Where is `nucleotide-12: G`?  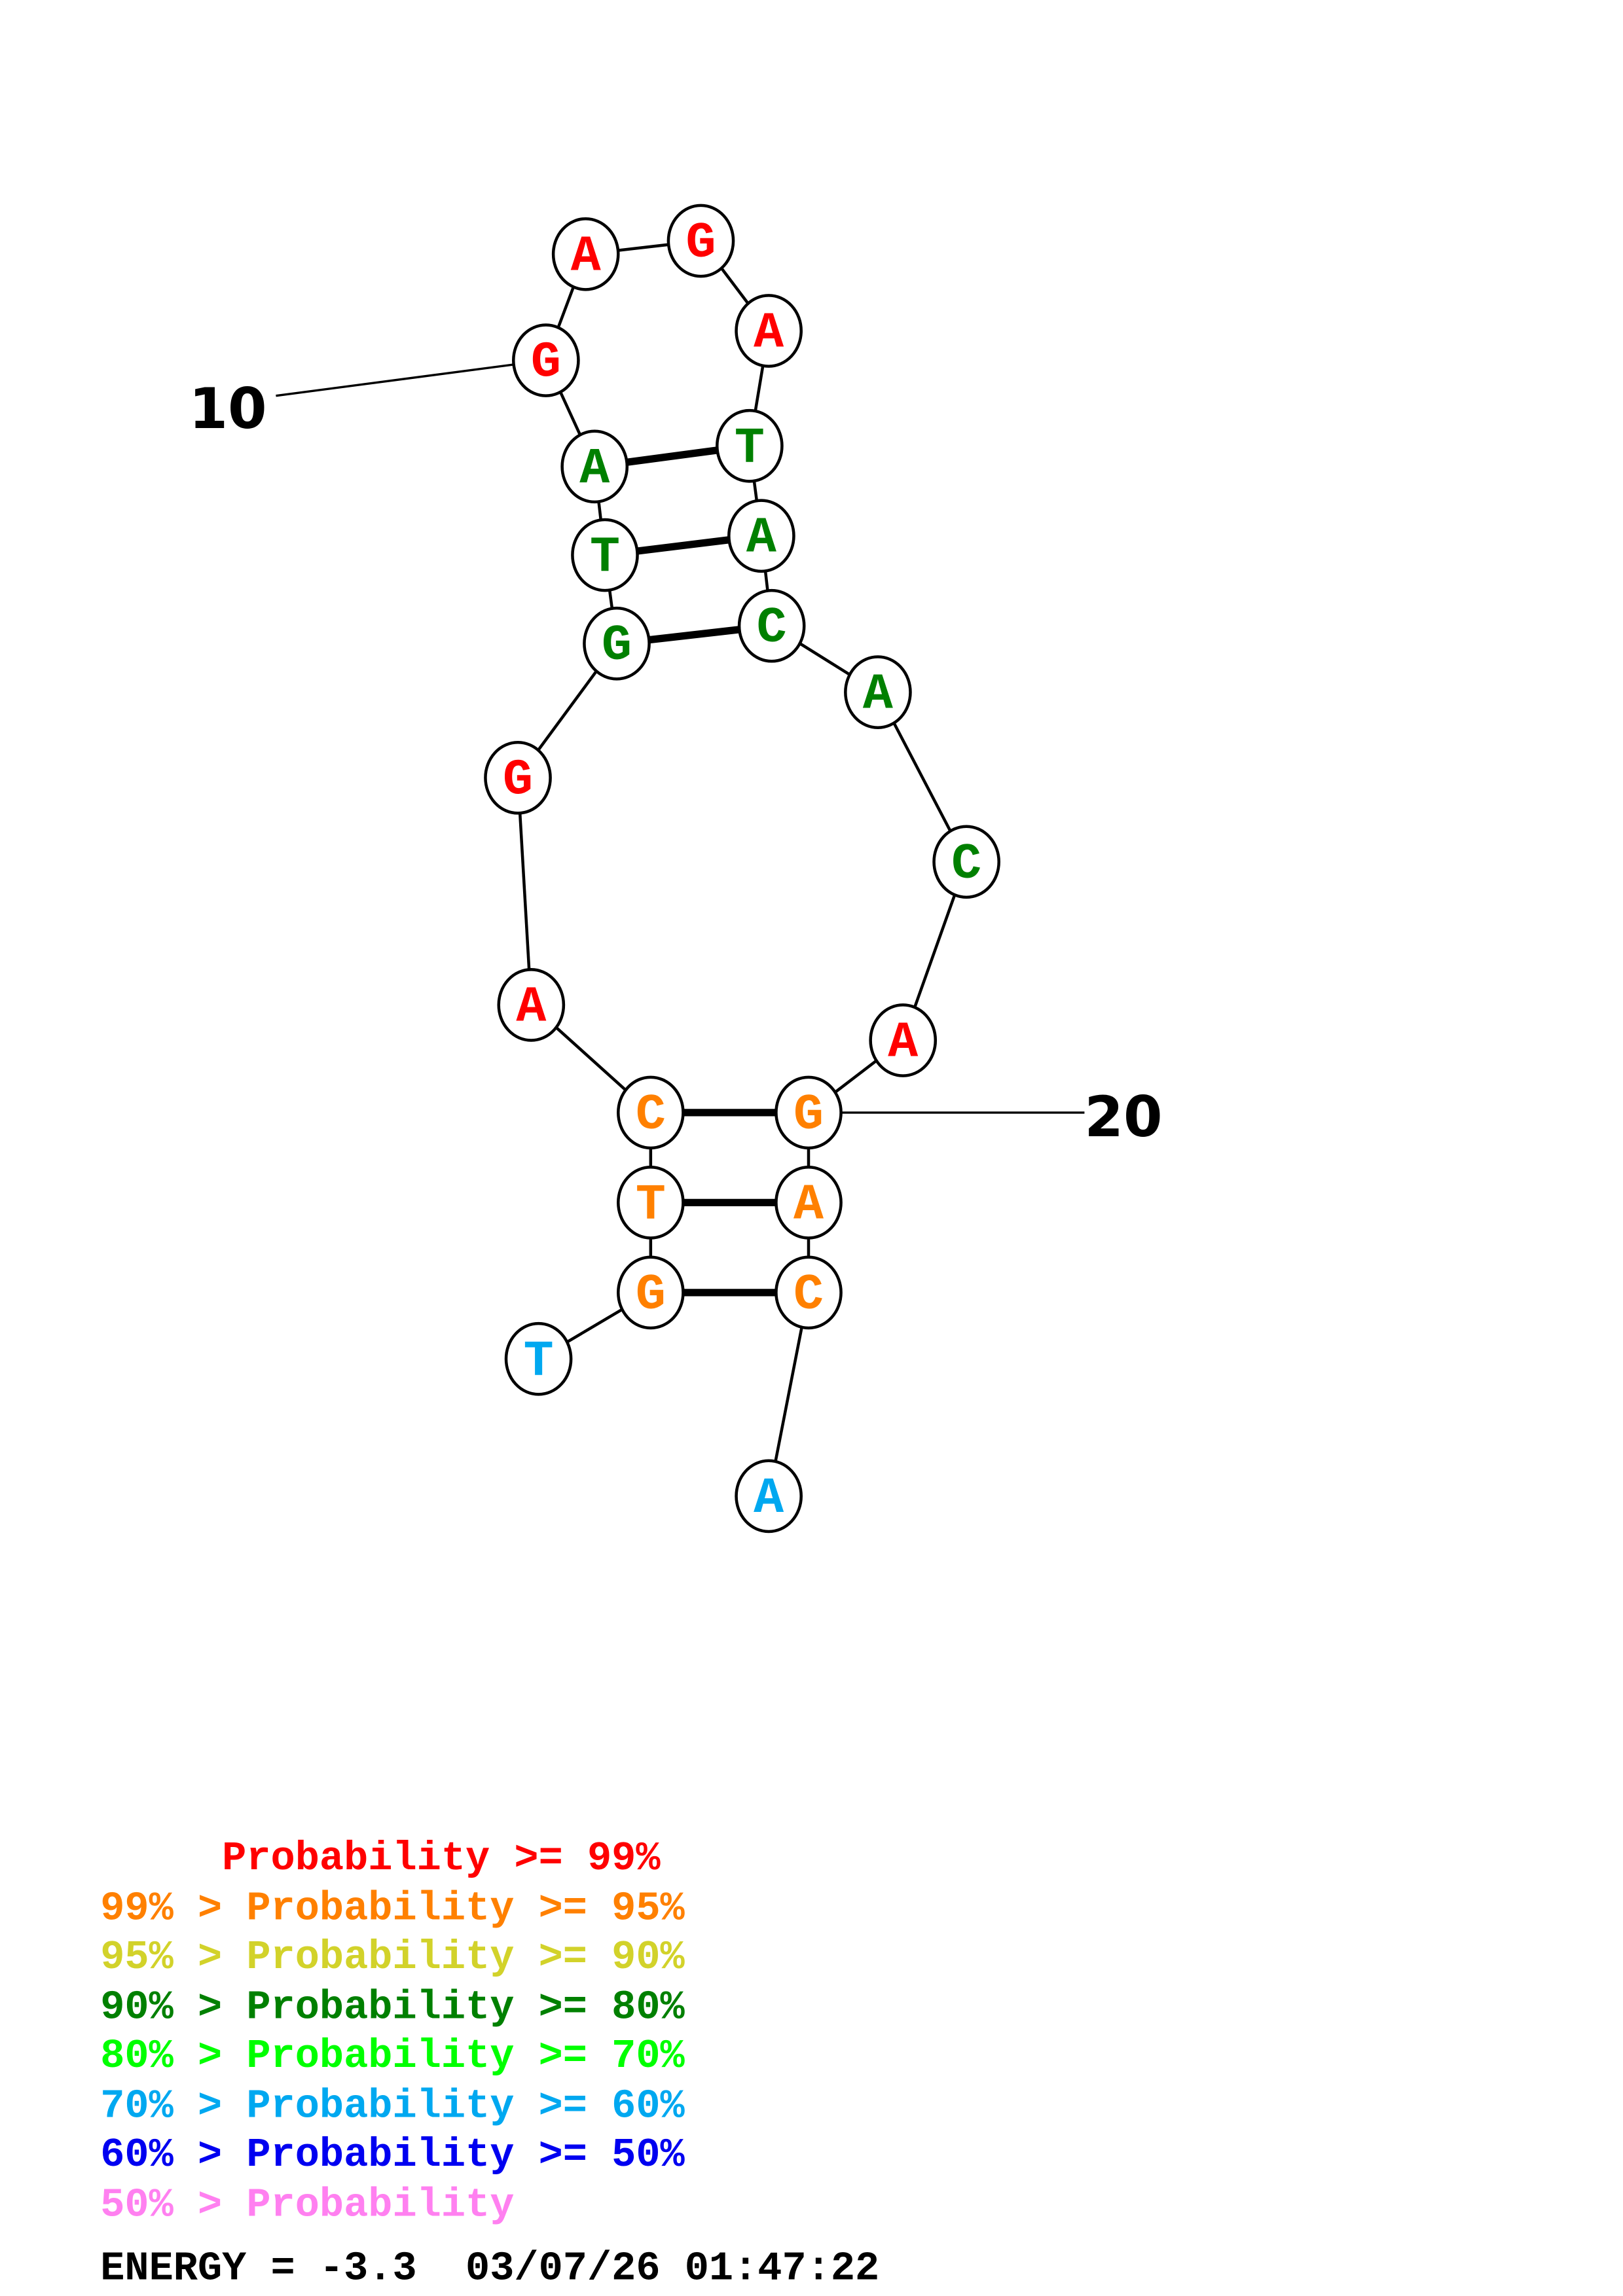 nucleotide-12: G is located at coordinates (700, 241).